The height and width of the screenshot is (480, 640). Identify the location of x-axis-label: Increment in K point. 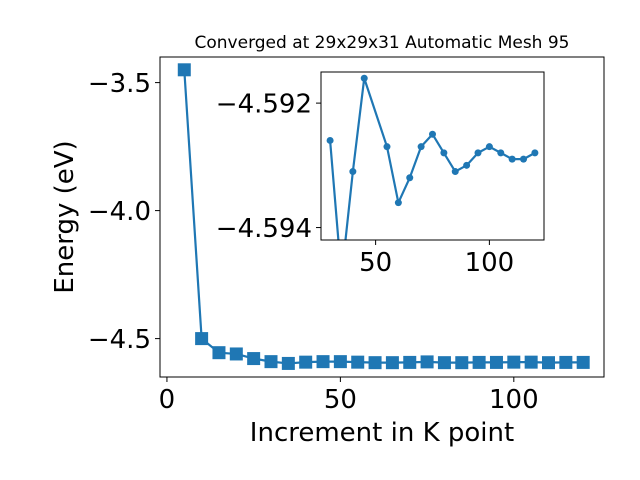
(382, 433).